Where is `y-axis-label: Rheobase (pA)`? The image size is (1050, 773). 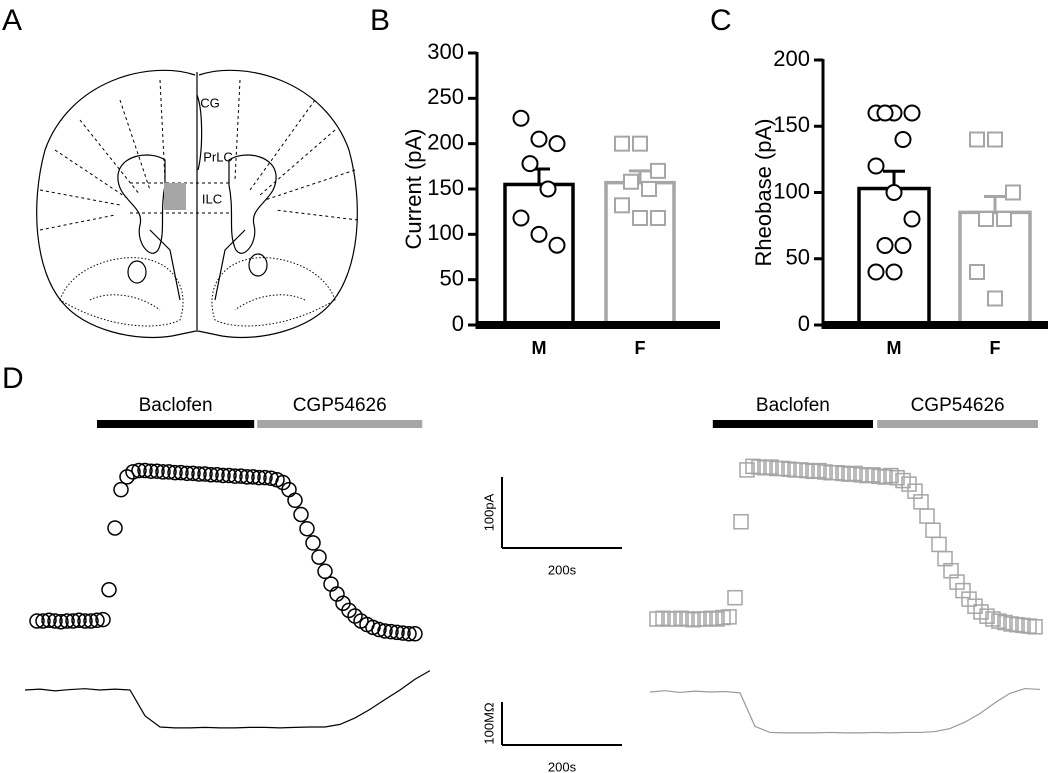
y-axis-label: Rheobase (pA) is located at coordinates (763, 193).